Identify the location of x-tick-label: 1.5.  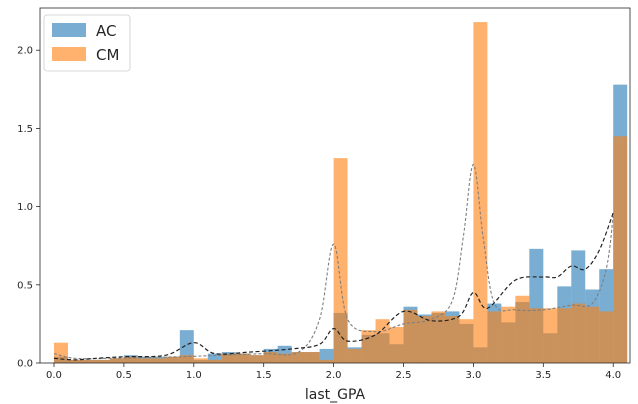
(264, 375).